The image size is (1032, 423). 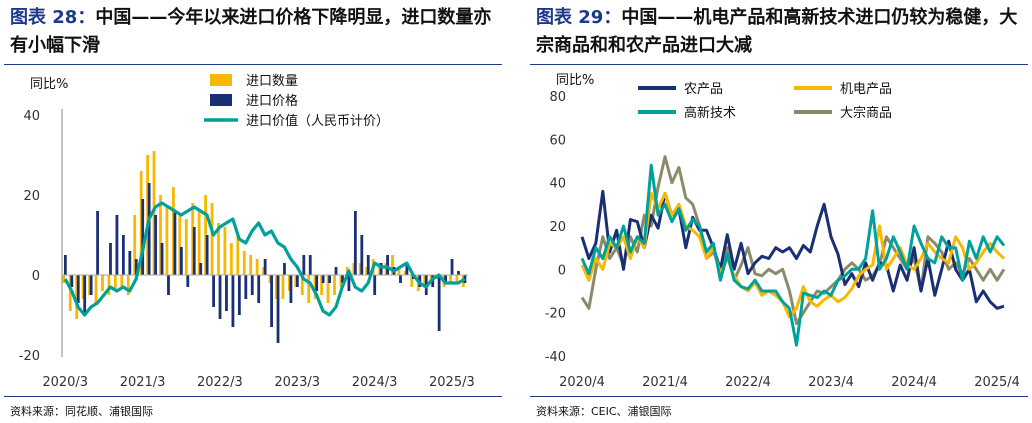 What do you see at coordinates (31, 116) in the screenshot?
I see `y-tick-label: 40` at bounding box center [31, 116].